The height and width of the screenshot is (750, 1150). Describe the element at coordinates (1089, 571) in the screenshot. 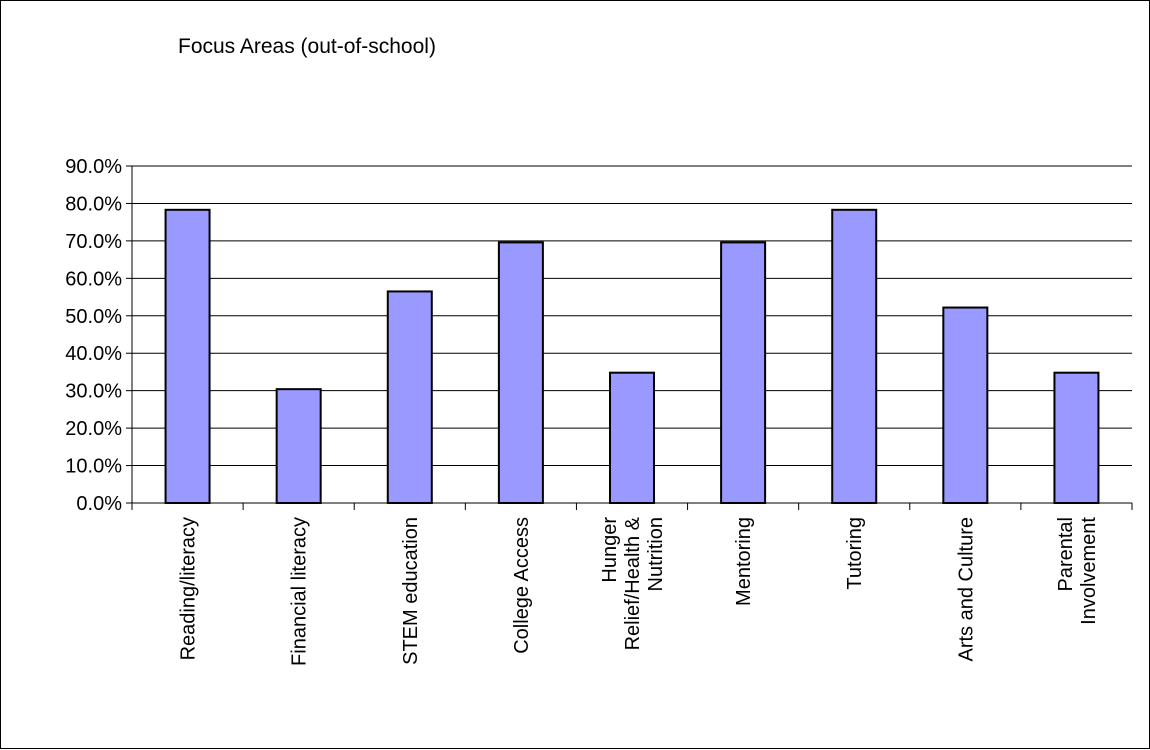

I see `category-label: Involvement` at that location.